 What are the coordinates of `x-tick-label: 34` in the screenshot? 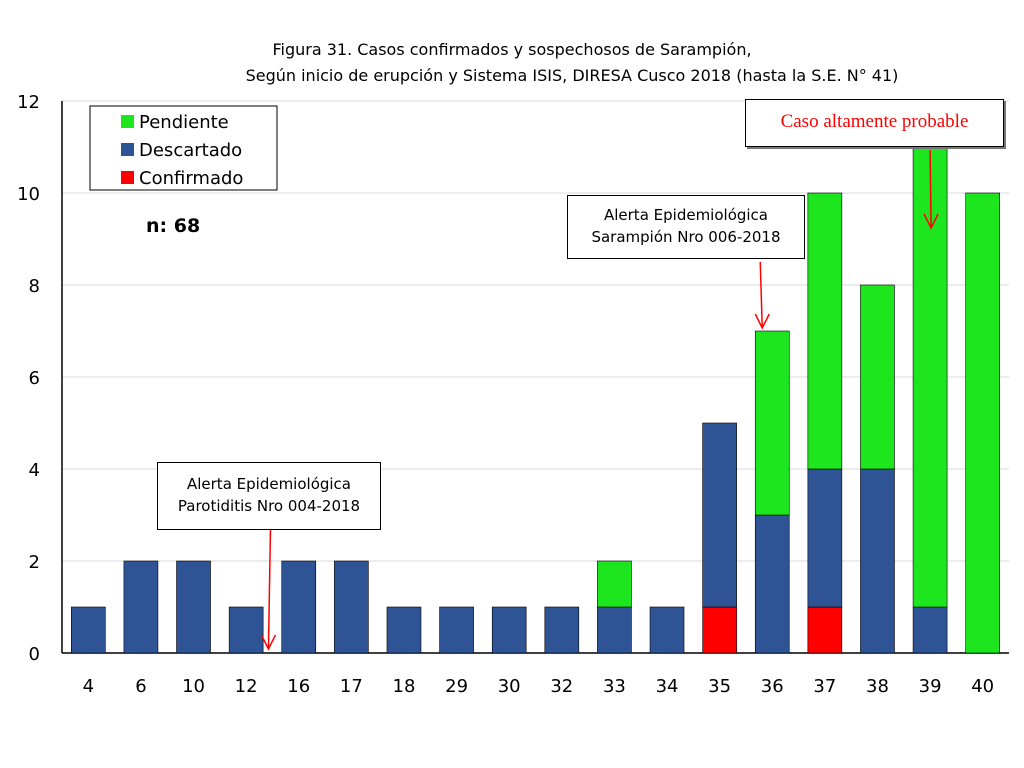 It's located at (667, 686).